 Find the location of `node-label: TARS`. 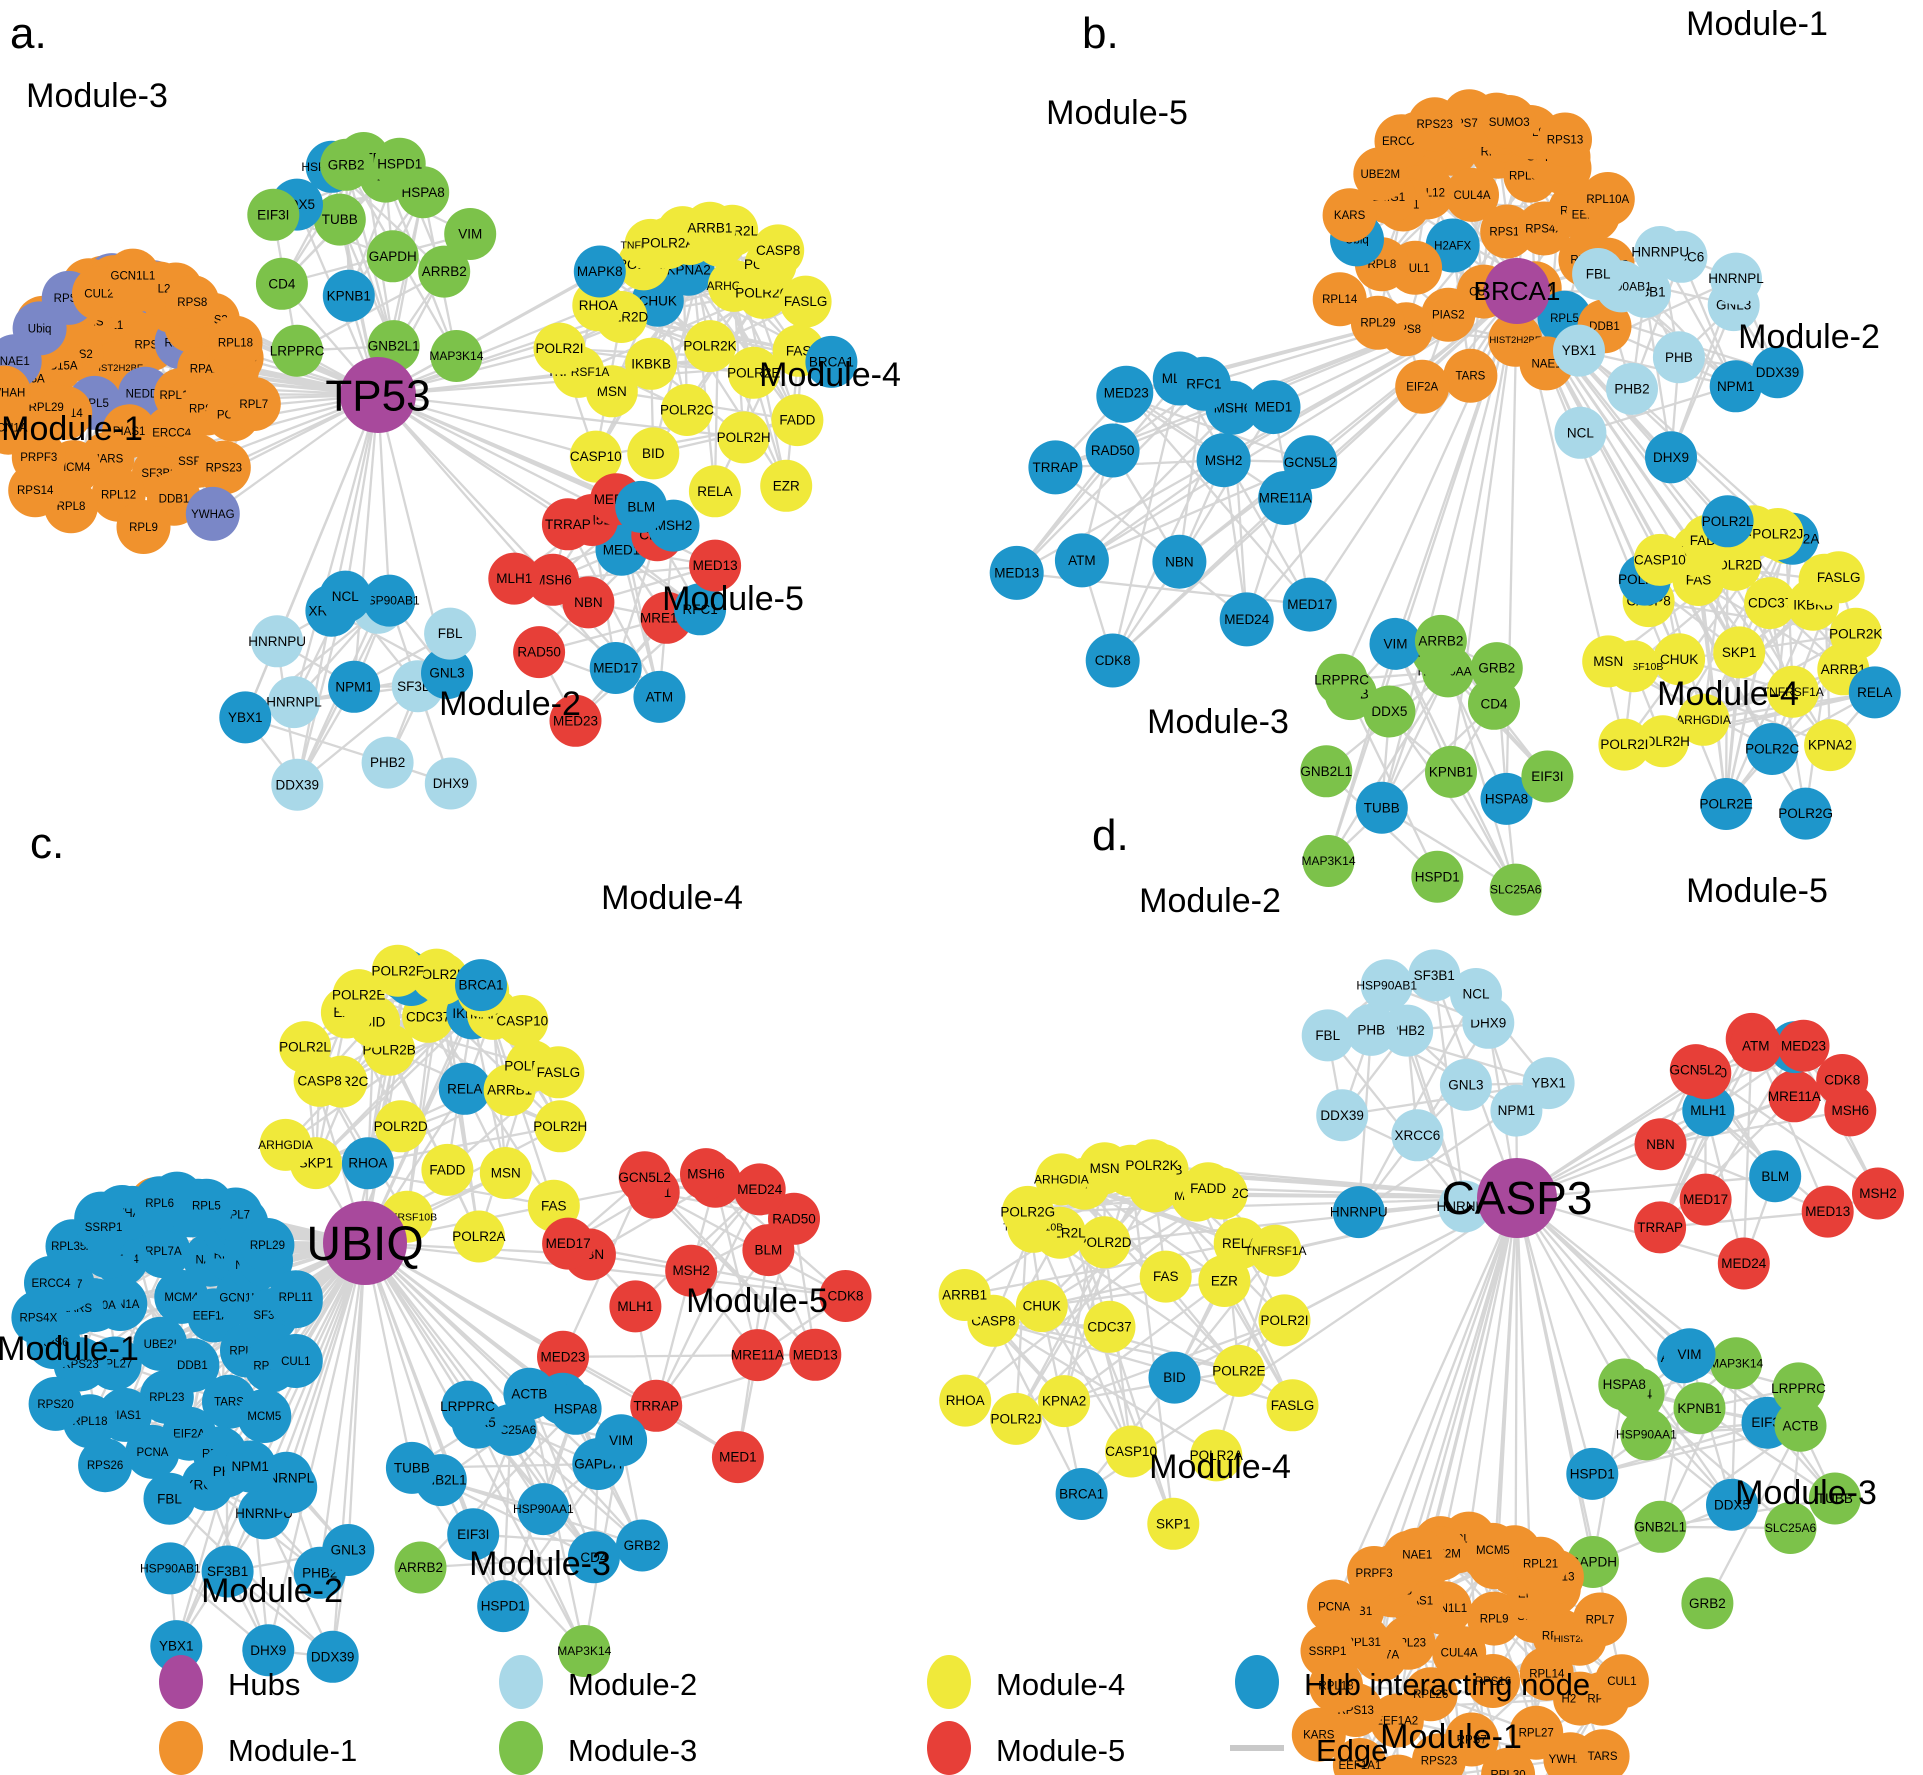

node-label: TARS is located at coordinates (1470, 377).